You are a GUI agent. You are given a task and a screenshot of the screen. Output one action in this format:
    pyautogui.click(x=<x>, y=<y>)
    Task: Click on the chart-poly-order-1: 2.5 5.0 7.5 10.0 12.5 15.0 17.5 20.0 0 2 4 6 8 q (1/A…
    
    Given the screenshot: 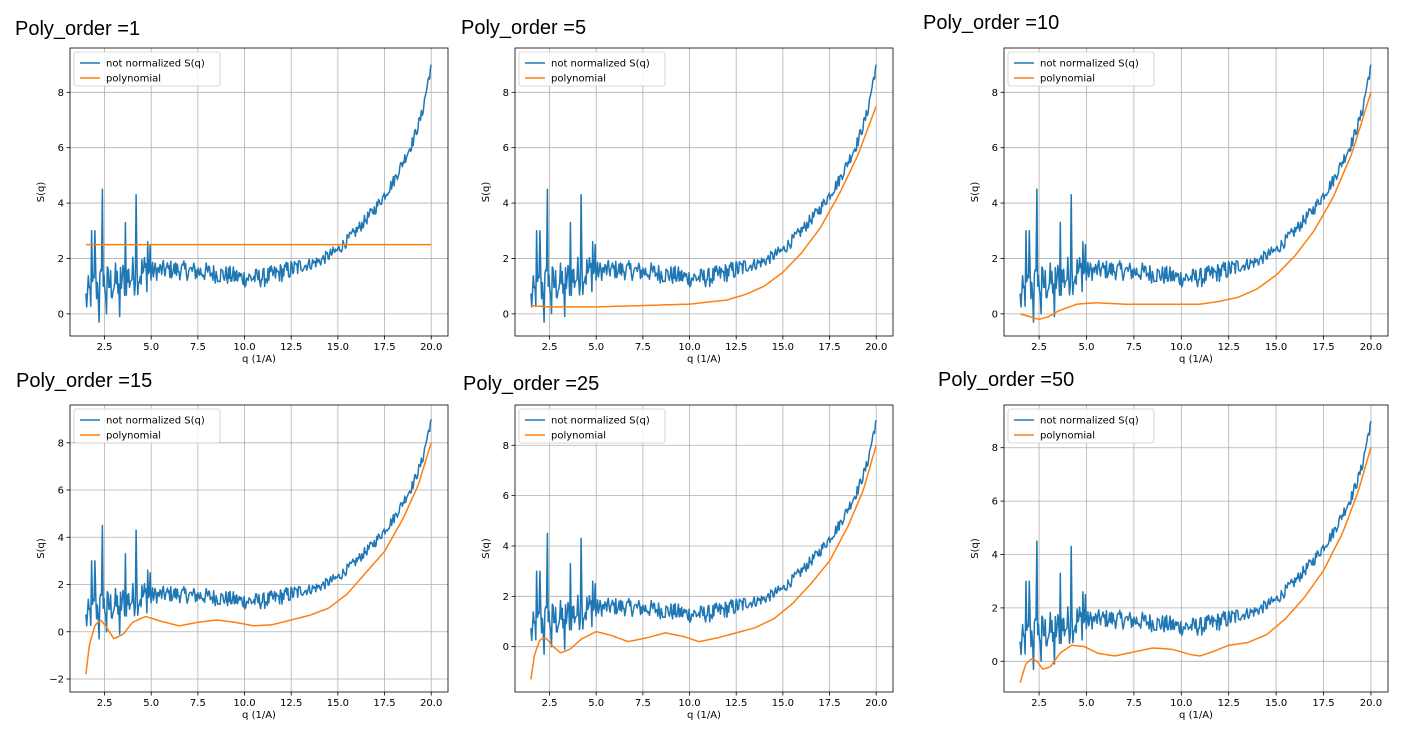 What is the action you would take?
    pyautogui.click(x=242, y=206)
    